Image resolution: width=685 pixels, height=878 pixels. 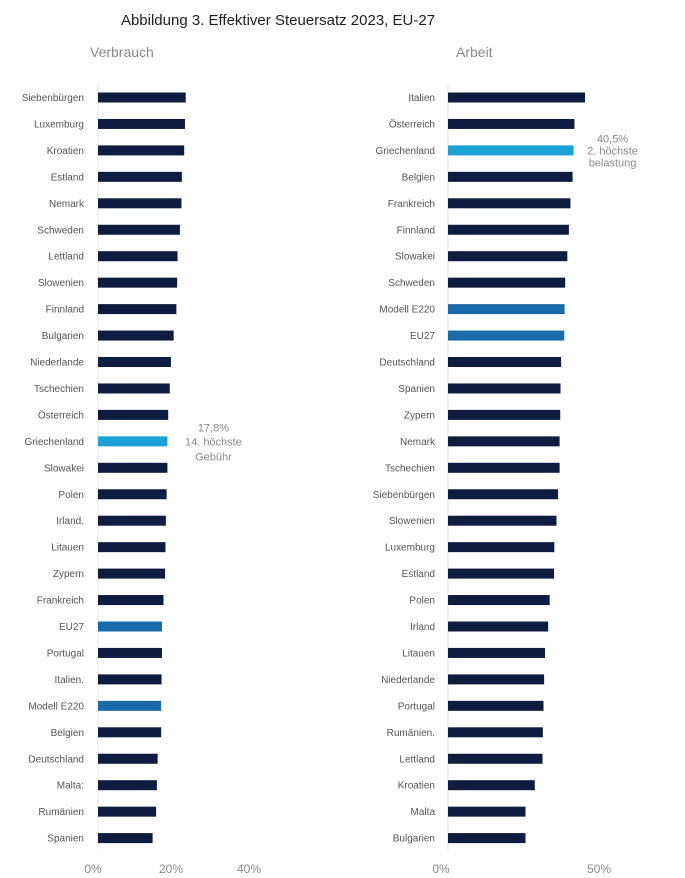 I want to click on x-tick-label: 50%, so click(x=599, y=869).